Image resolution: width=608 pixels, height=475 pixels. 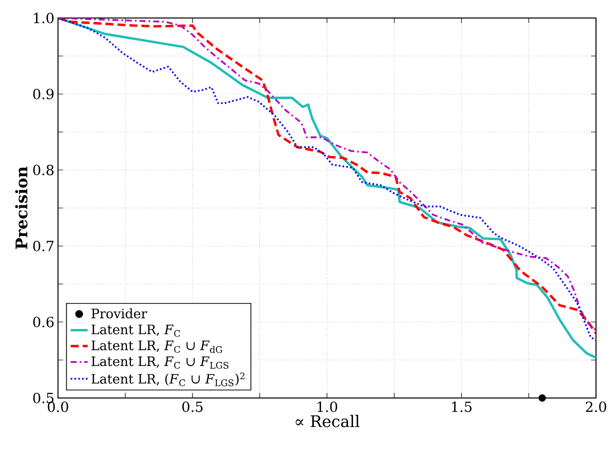 What do you see at coordinates (328, 407) in the screenshot?
I see `x-tick-label: 1.0` at bounding box center [328, 407].